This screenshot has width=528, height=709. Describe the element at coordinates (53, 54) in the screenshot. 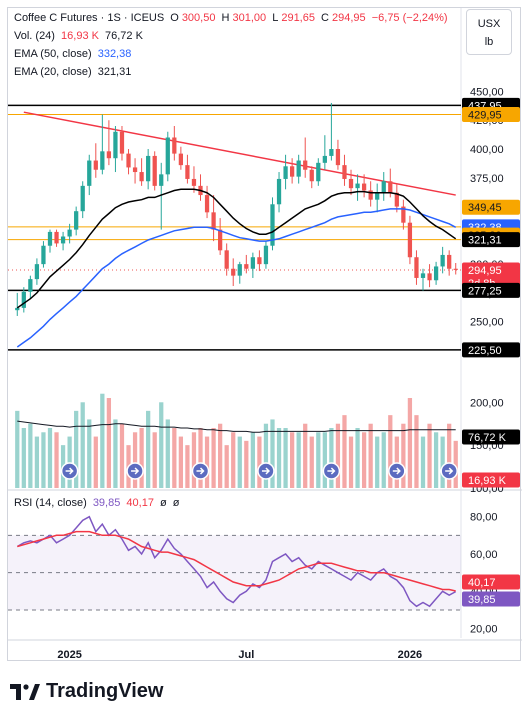

I see `ema50-label: EMA (50, close)` at that location.